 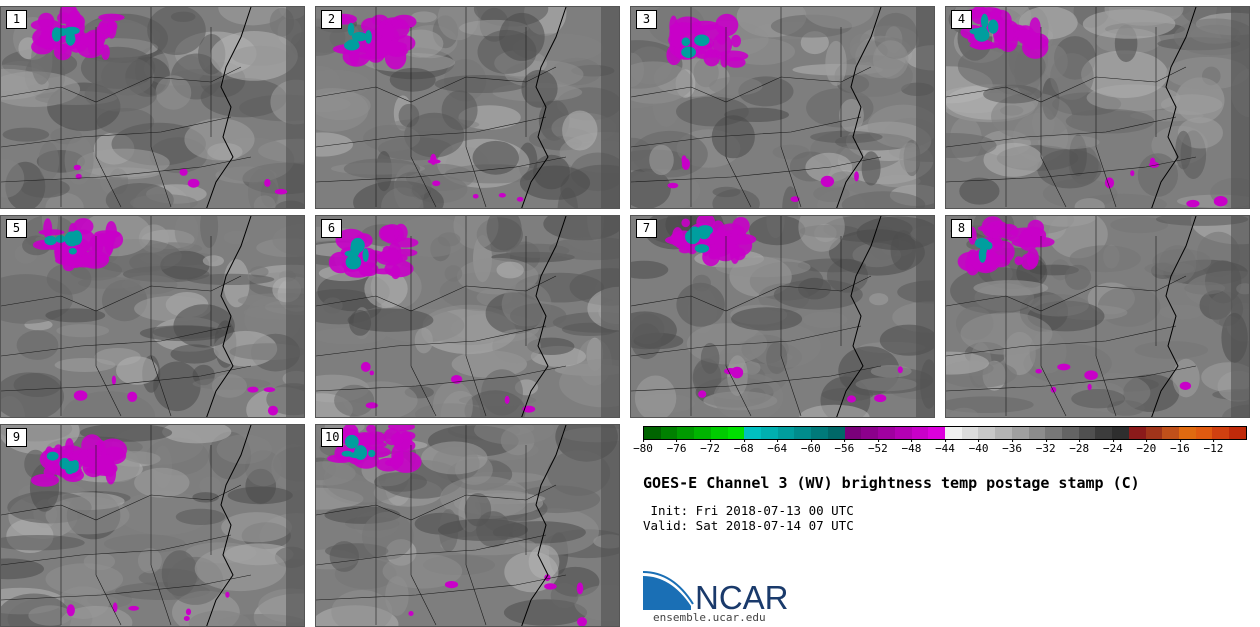 What do you see at coordinates (961, 228) in the screenshot?
I see `panel-number: 8` at bounding box center [961, 228].